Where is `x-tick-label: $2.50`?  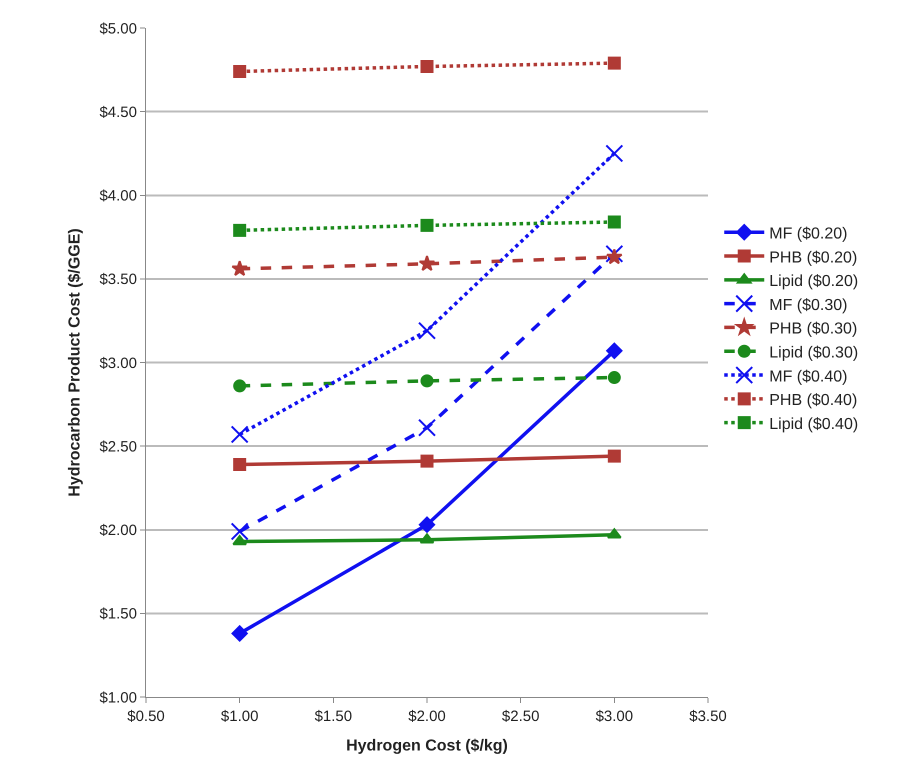 x-tick-label: $2.50 is located at coordinates (521, 716).